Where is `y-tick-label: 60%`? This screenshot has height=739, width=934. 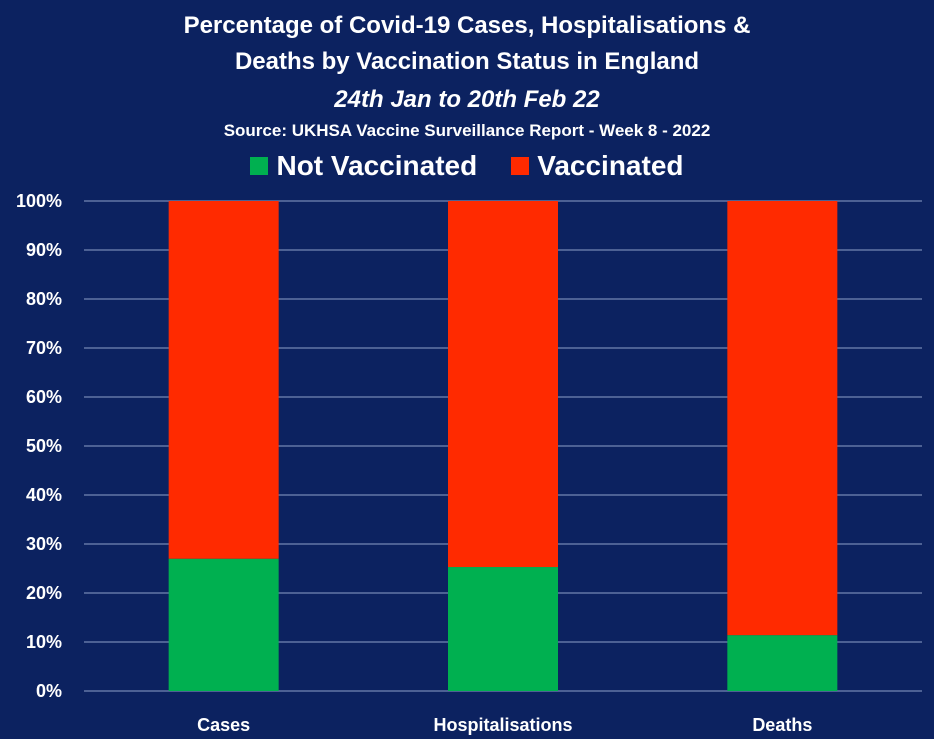 y-tick-label: 60% is located at coordinates (44, 397).